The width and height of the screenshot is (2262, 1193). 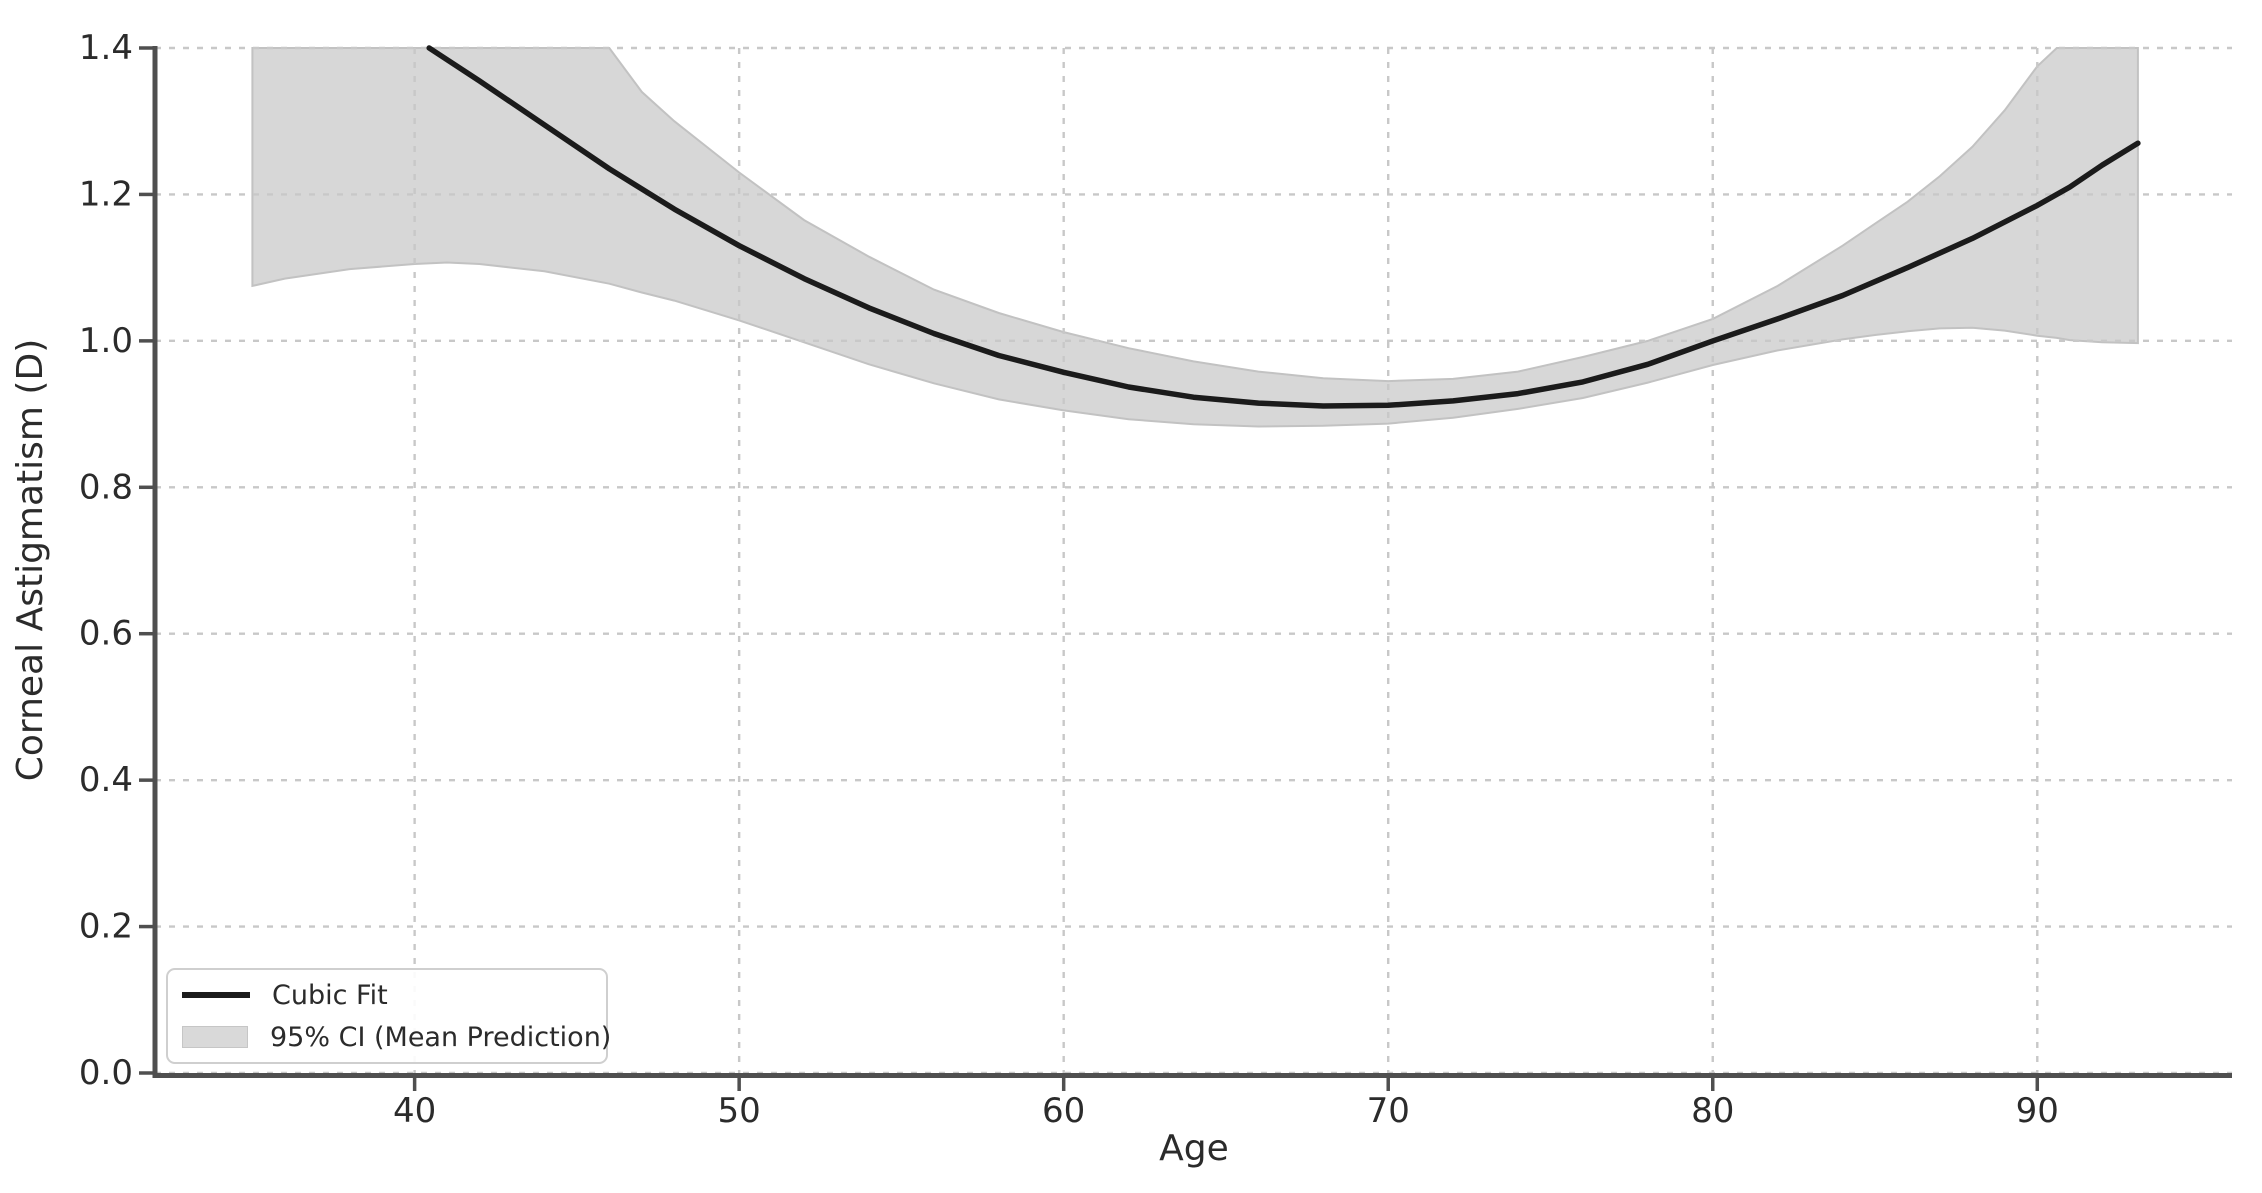 I want to click on x-tick-label: 70, so click(x=1388, y=1111).